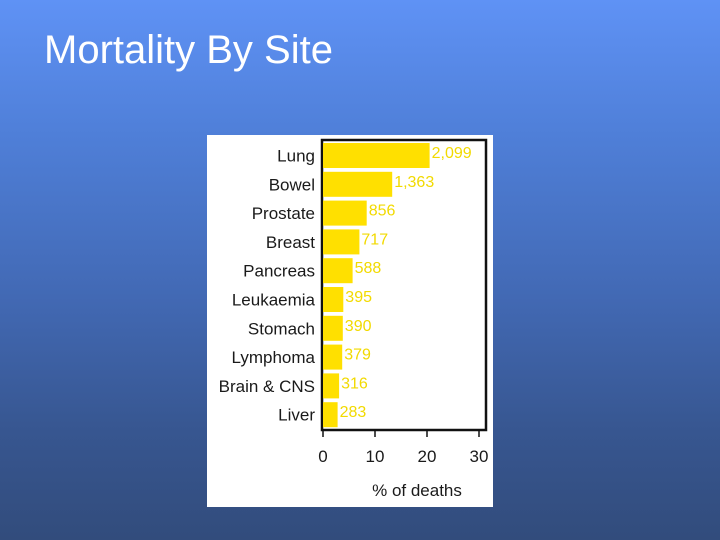  What do you see at coordinates (281, 328) in the screenshot?
I see `category-label-stomach: Stomach` at bounding box center [281, 328].